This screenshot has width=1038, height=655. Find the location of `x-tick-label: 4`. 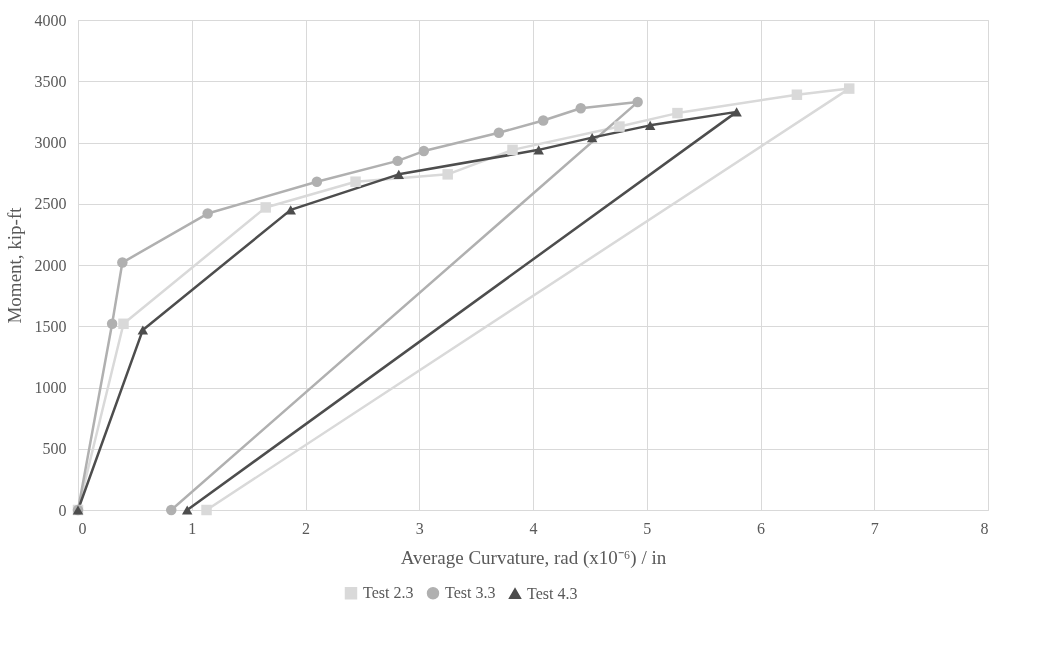

x-tick-label: 4 is located at coordinates (533, 528).